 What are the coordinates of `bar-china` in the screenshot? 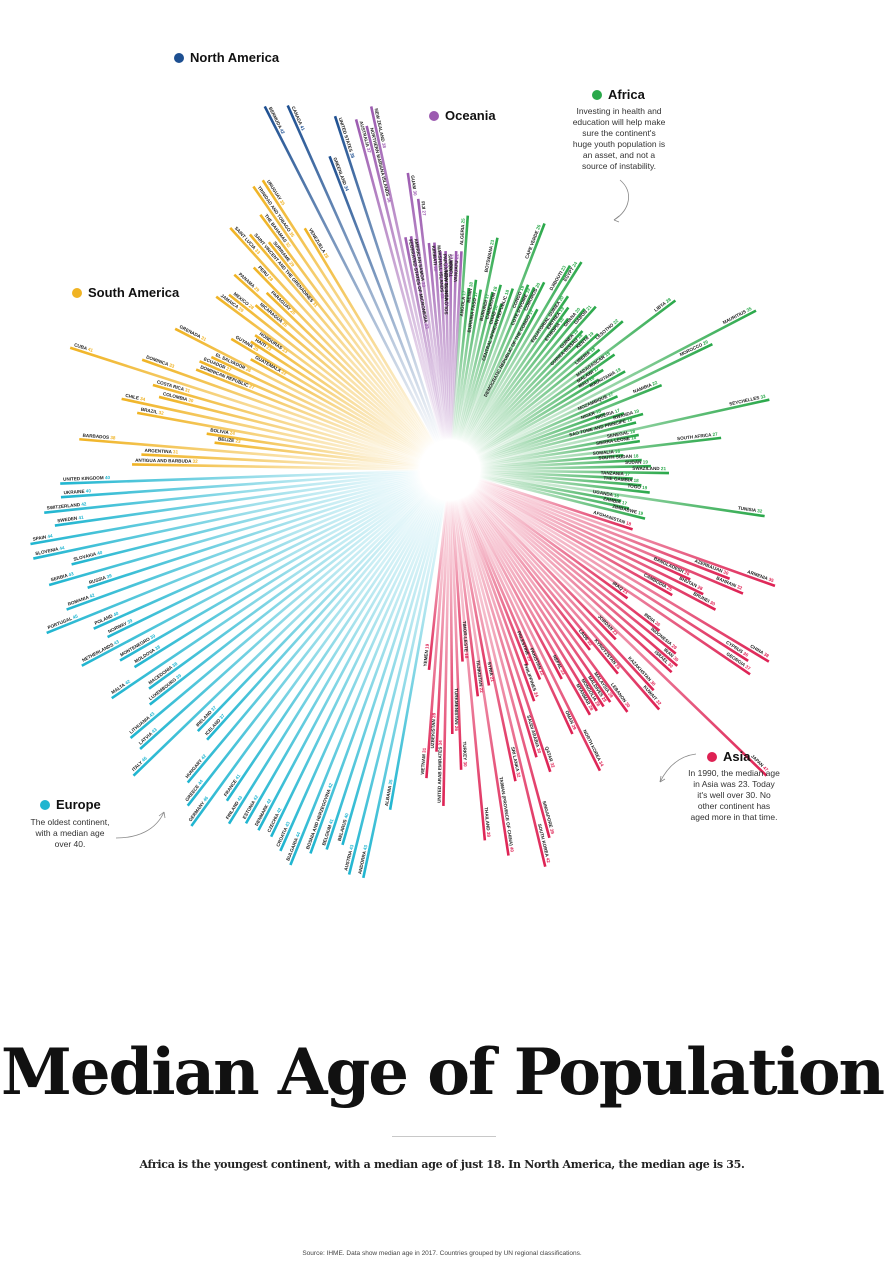 It's located at (622, 573).